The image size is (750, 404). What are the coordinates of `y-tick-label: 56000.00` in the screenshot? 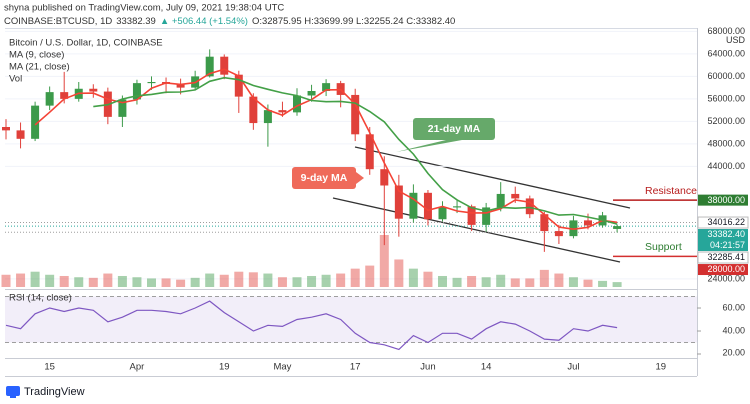 It's located at (726, 98).